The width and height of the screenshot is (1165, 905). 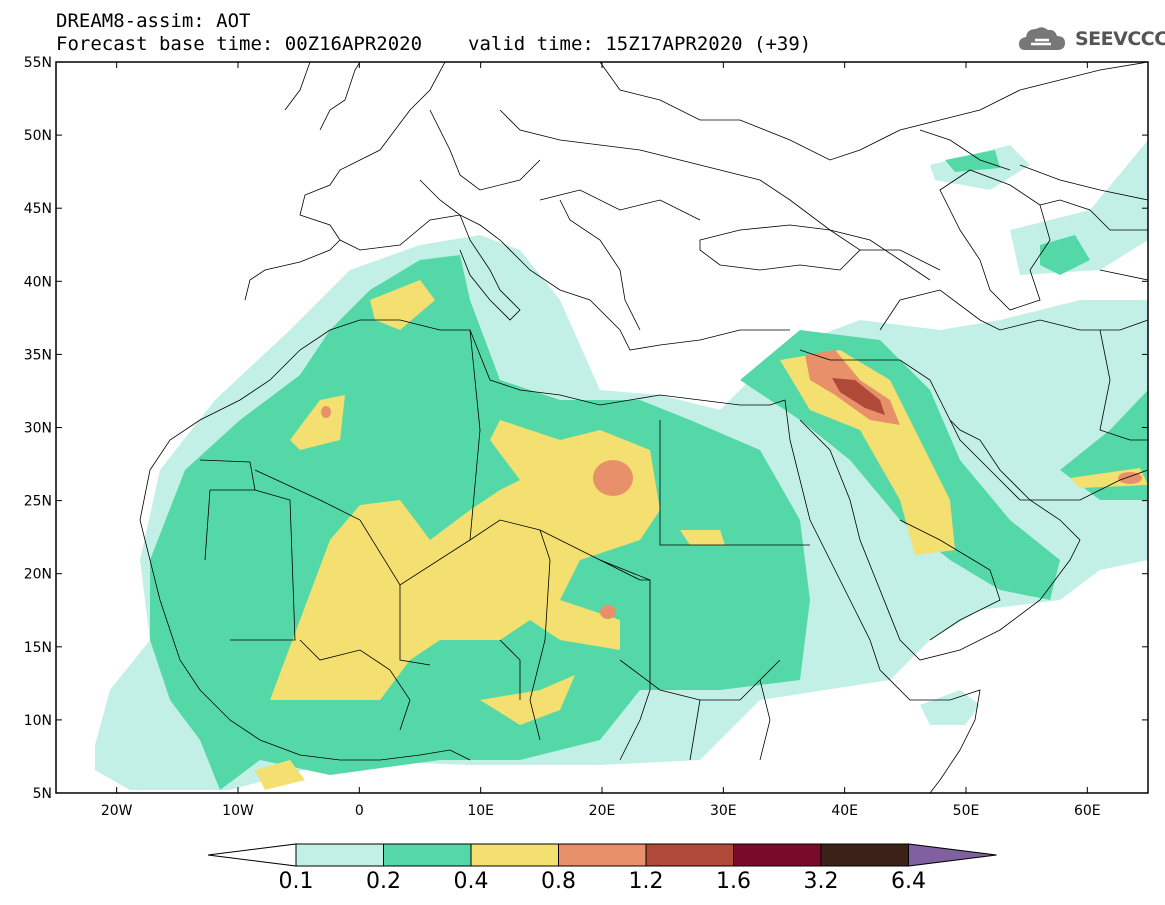 What do you see at coordinates (646, 881) in the screenshot?
I see `colorbar-label: 1.2` at bounding box center [646, 881].